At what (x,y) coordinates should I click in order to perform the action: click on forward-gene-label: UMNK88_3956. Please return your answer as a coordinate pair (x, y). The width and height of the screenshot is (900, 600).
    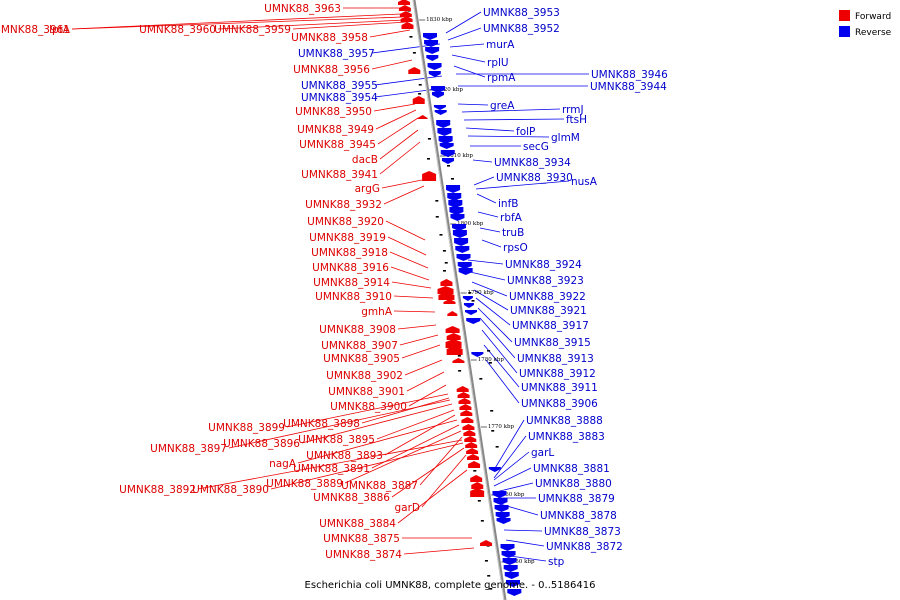
    Looking at the image, I should click on (331, 70).